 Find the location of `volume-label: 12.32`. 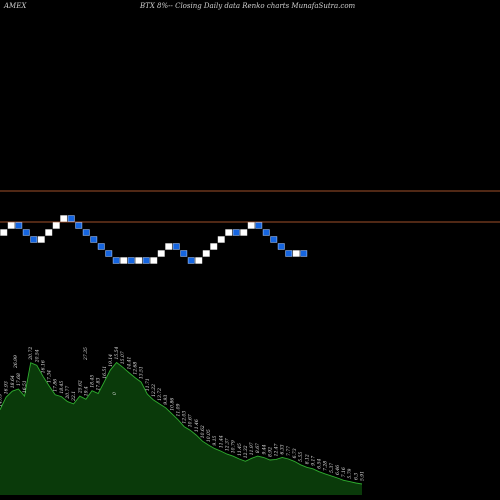

volume-label: 12.32 is located at coordinates (246, 451).